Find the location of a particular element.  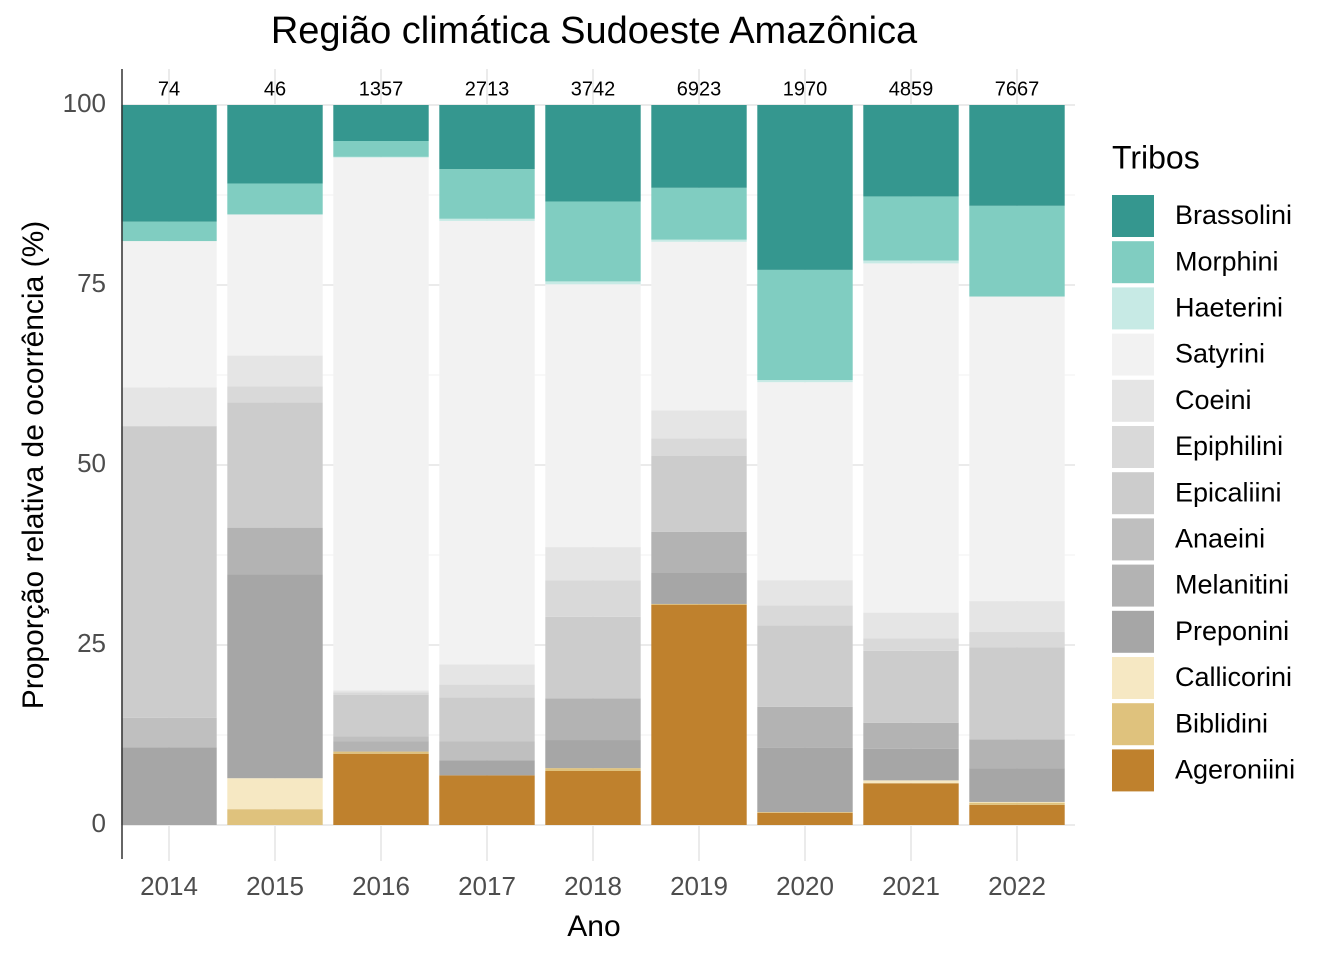

x-tick-label: 2022 is located at coordinates (1017, 886).